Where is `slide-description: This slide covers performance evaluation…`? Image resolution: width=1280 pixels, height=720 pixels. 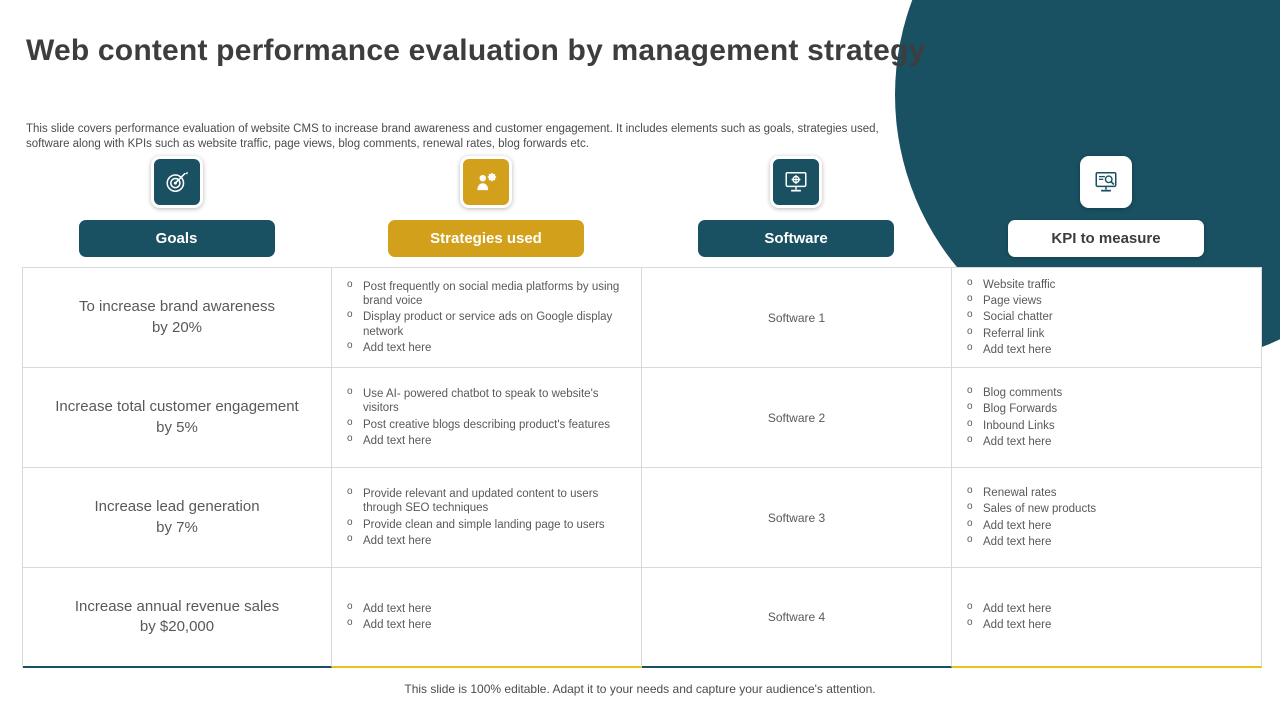 slide-description: This slide covers performance evaluation… is located at coordinates (452, 136).